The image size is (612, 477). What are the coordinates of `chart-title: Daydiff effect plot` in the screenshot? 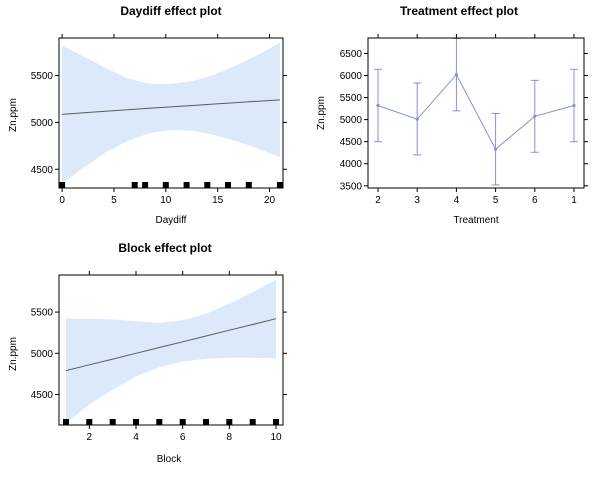 It's located at (170, 11).